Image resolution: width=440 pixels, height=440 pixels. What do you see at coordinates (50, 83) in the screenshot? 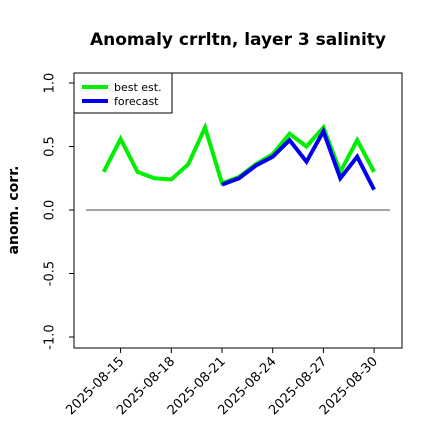
I see `y-tick-label: 1.0` at bounding box center [50, 83].